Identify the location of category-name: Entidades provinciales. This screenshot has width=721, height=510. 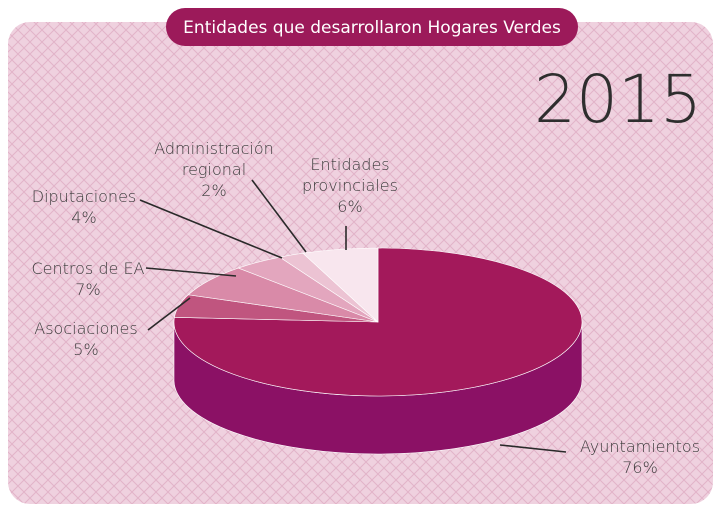
(350, 175).